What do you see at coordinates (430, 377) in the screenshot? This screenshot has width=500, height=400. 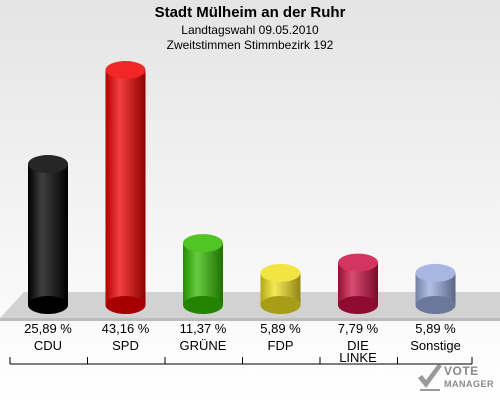 I see `checkmark-icon` at bounding box center [430, 377].